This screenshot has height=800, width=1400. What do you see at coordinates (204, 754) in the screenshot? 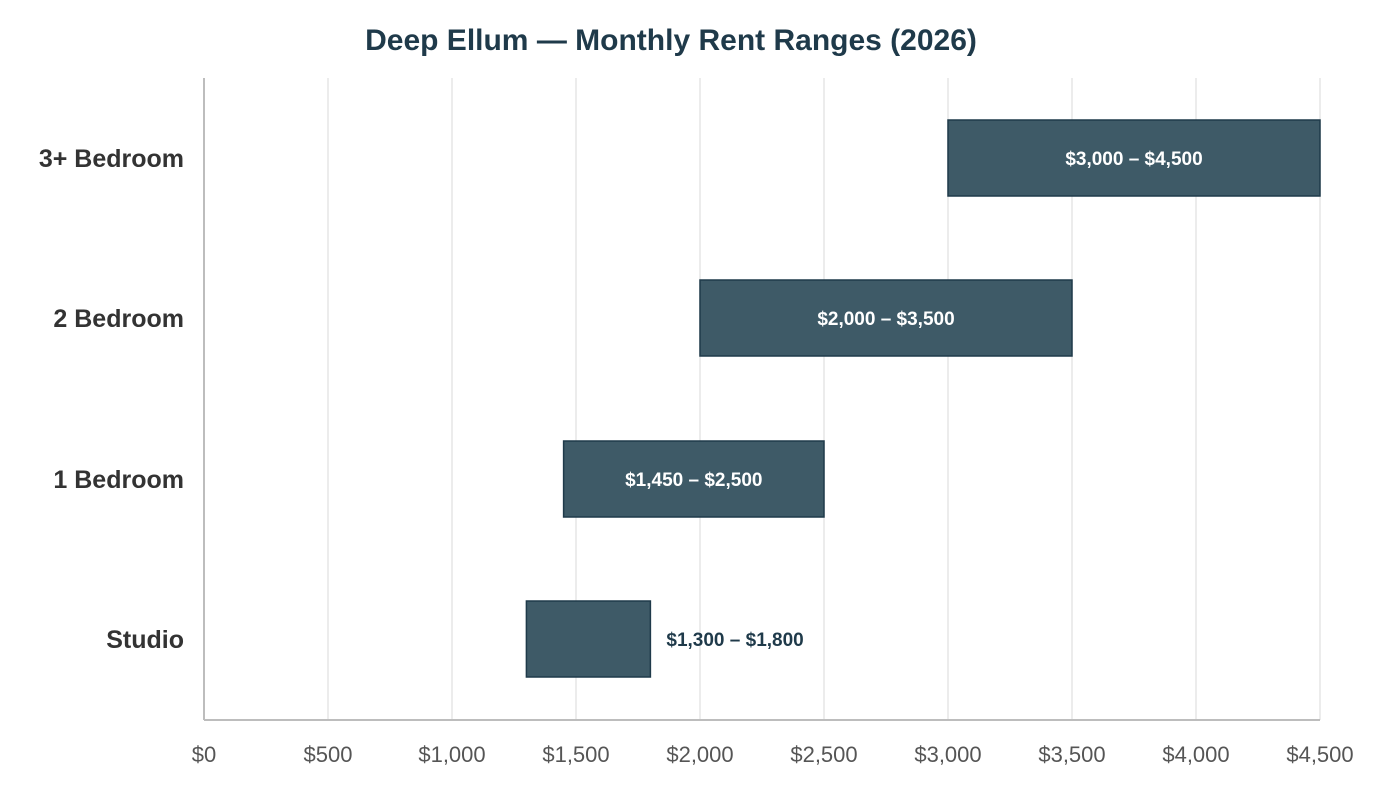
I see `x-tick-label: $0` at bounding box center [204, 754].